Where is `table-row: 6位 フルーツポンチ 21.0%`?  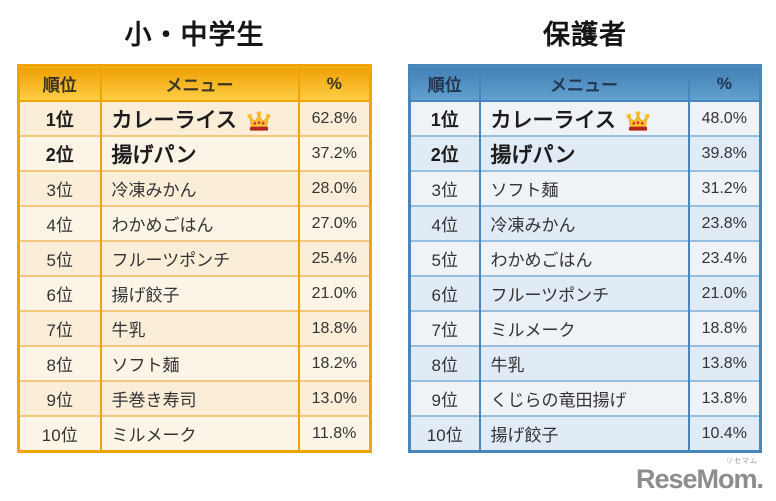 table-row: 6位 フルーツポンチ 21.0% is located at coordinates (585, 293).